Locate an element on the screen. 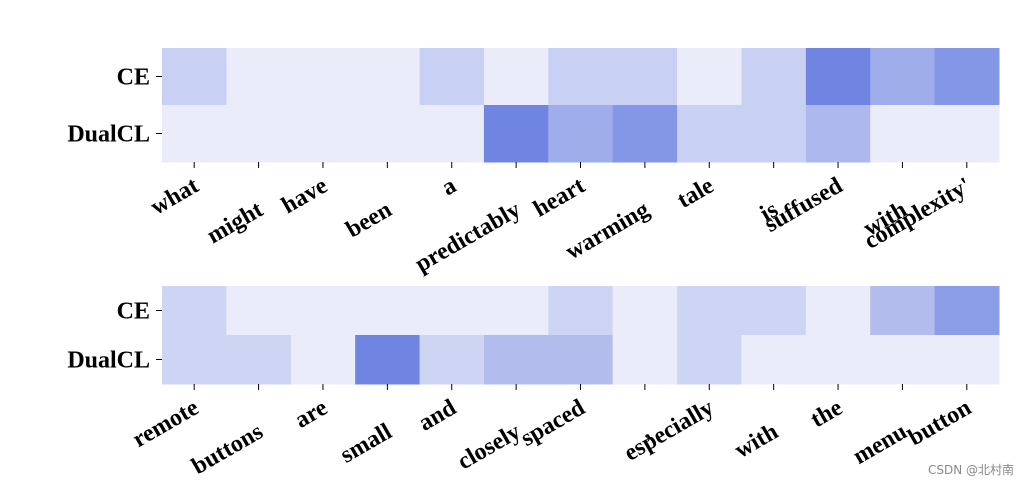 The image size is (1029, 487). x-tick-label: predictably is located at coordinates (468, 237).